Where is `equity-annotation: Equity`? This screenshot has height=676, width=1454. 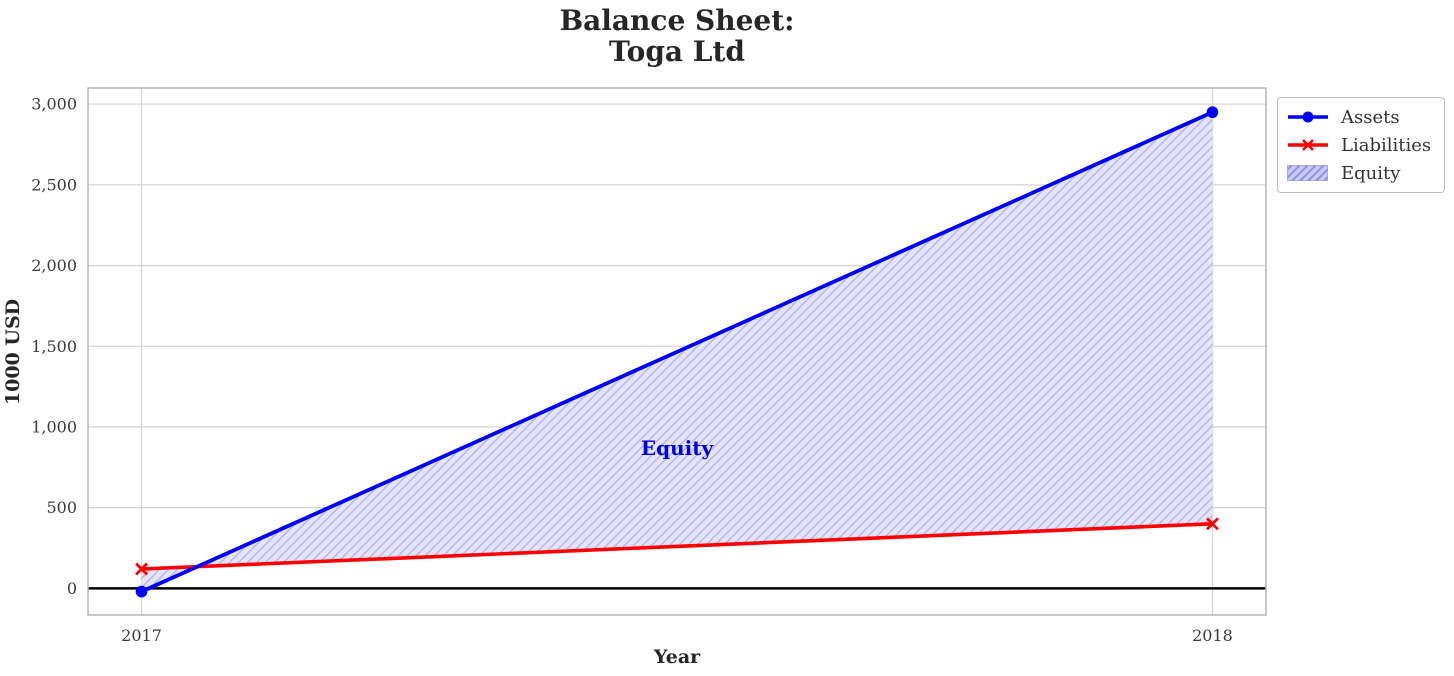
equity-annotation: Equity is located at coordinates (678, 448).